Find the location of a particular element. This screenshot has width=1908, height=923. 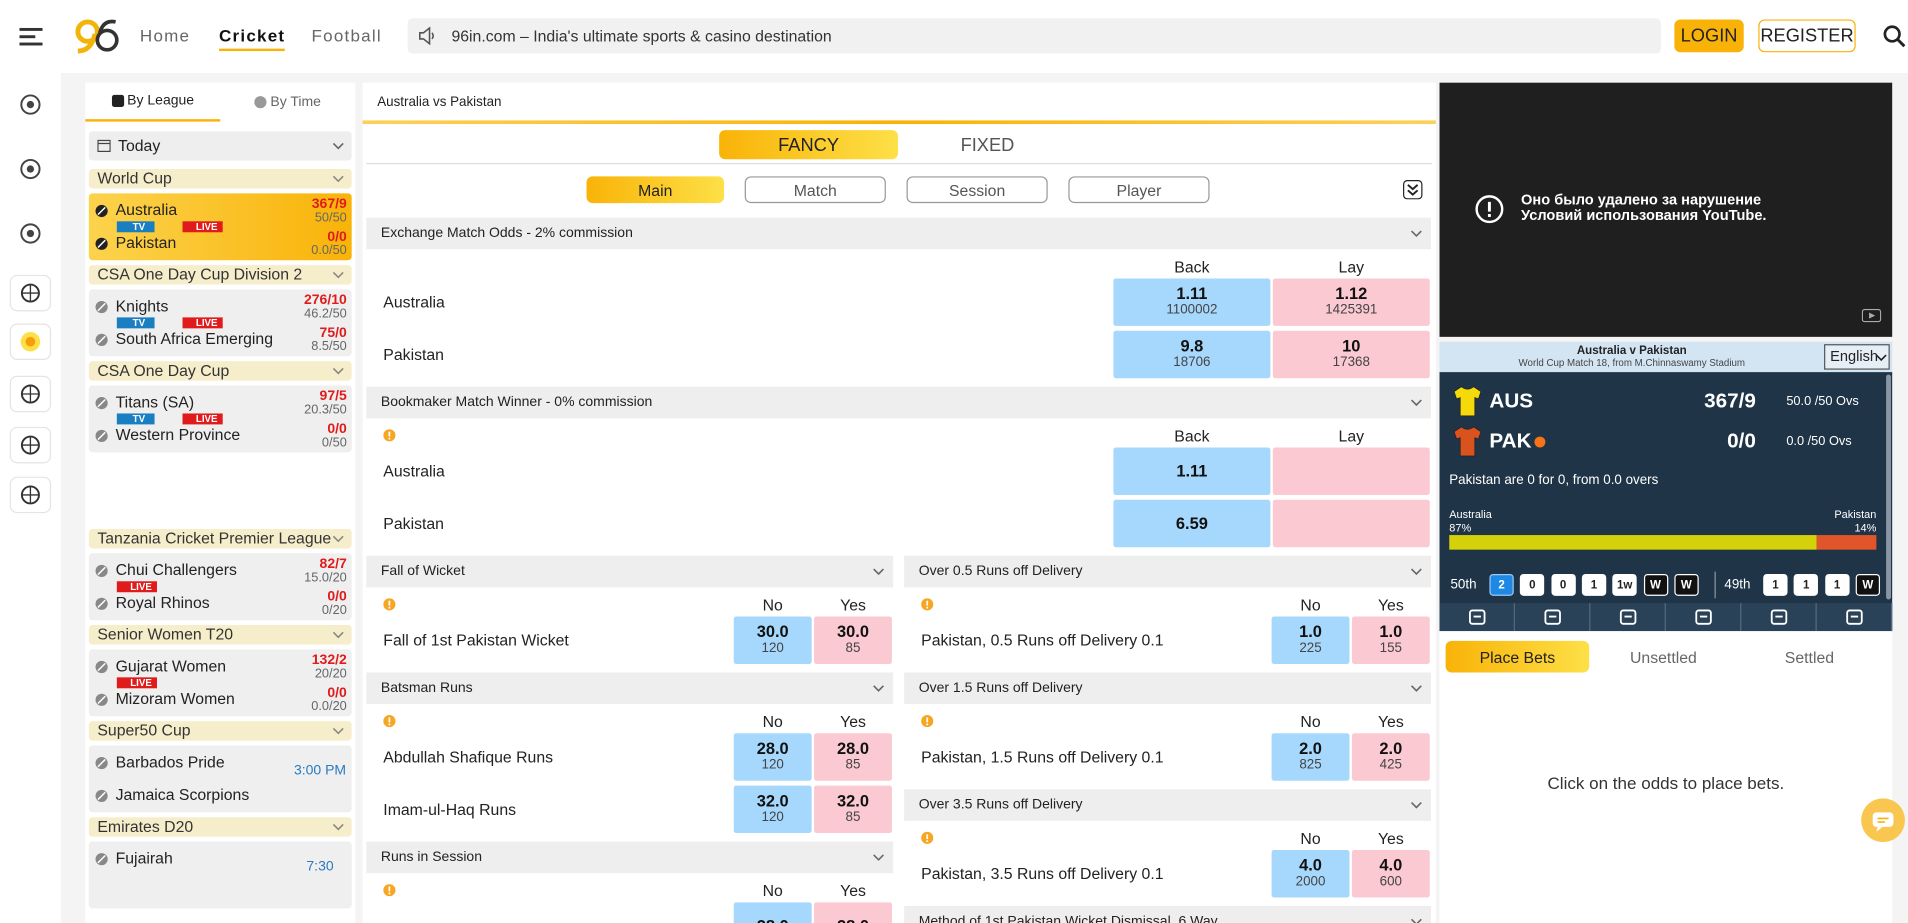

odds-button: 6.59 is located at coordinates (1192, 523).